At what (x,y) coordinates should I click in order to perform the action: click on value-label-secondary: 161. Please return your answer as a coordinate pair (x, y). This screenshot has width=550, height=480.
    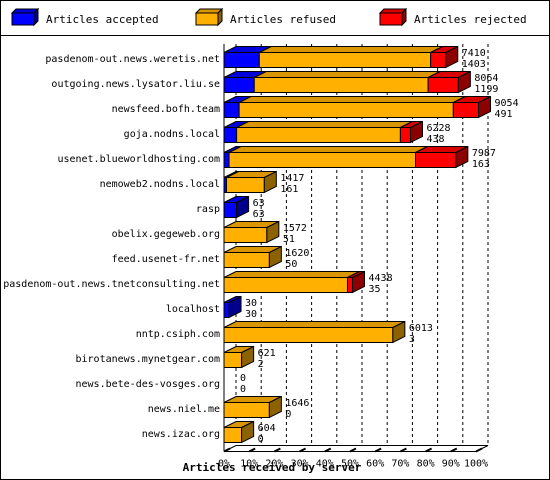
    Looking at the image, I should click on (289, 189).